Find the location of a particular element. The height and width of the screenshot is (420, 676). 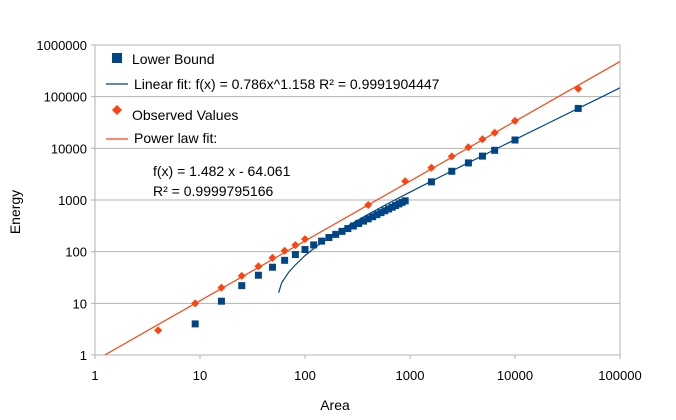

x-axis: 1 10 100 1000 10000 100000 is located at coordinates (366, 369).